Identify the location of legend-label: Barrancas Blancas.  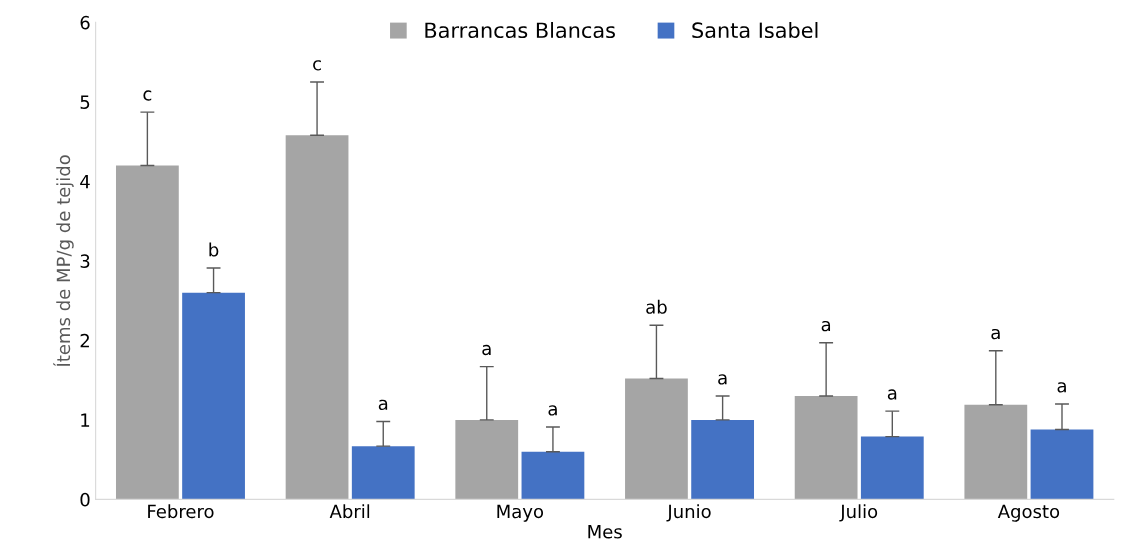
(520, 30).